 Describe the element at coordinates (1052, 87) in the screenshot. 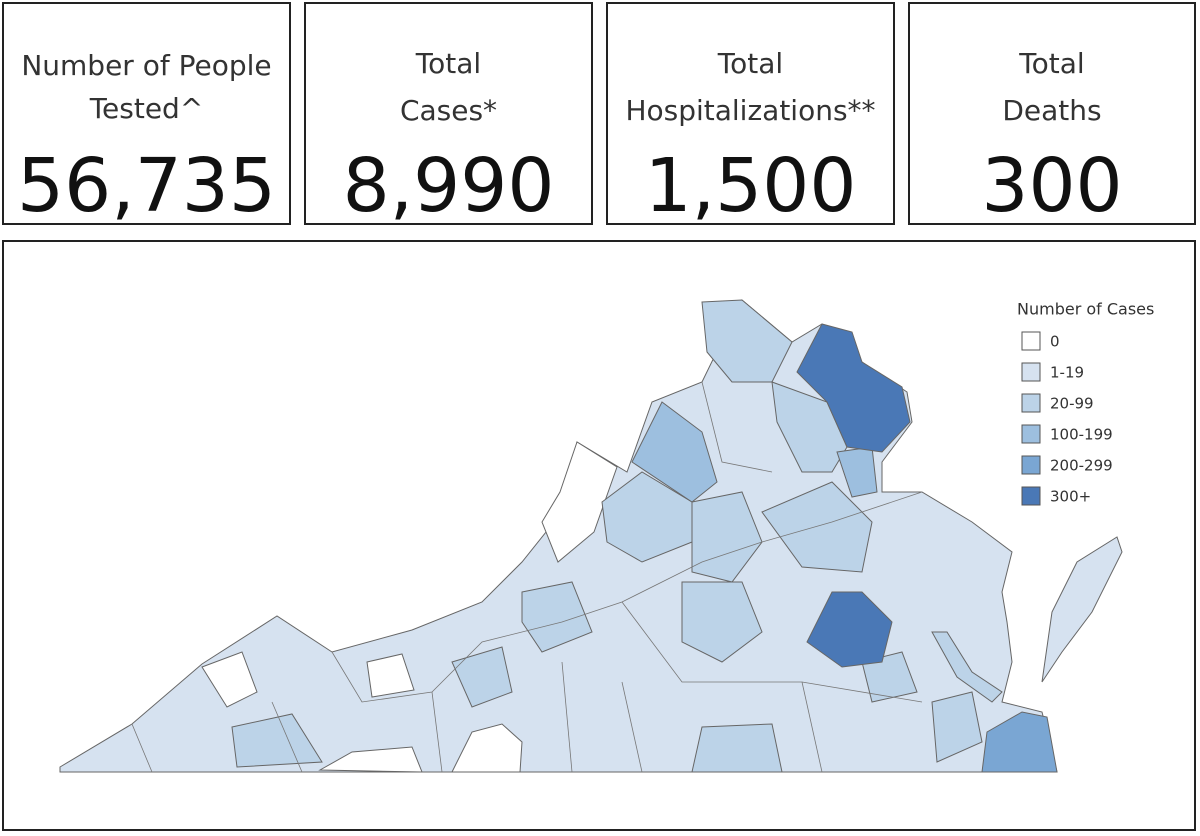

I see `kpi-label: Total Deaths` at that location.